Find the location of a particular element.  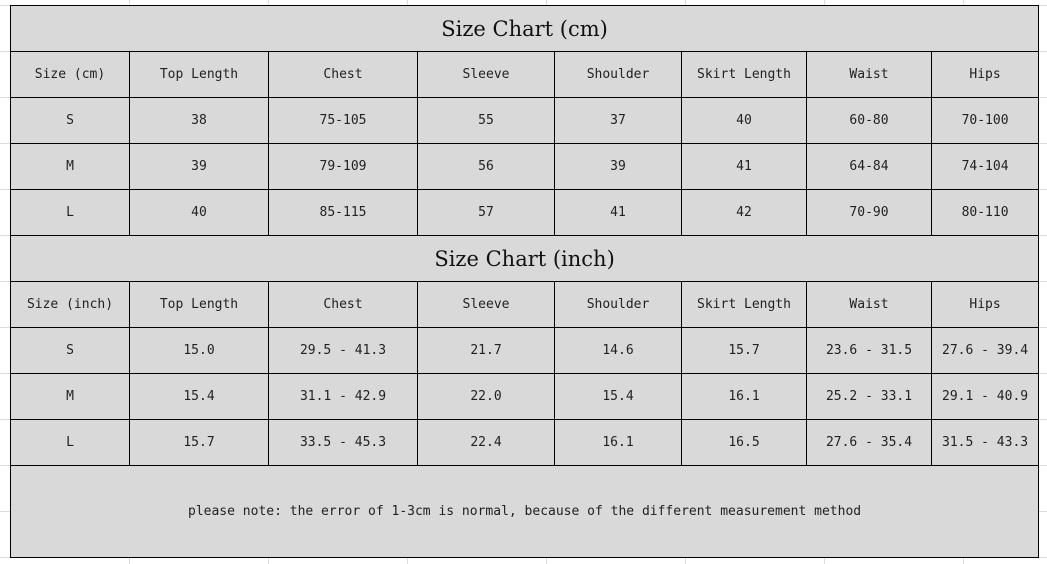

data-cell: 80-110 is located at coordinates (985, 212).